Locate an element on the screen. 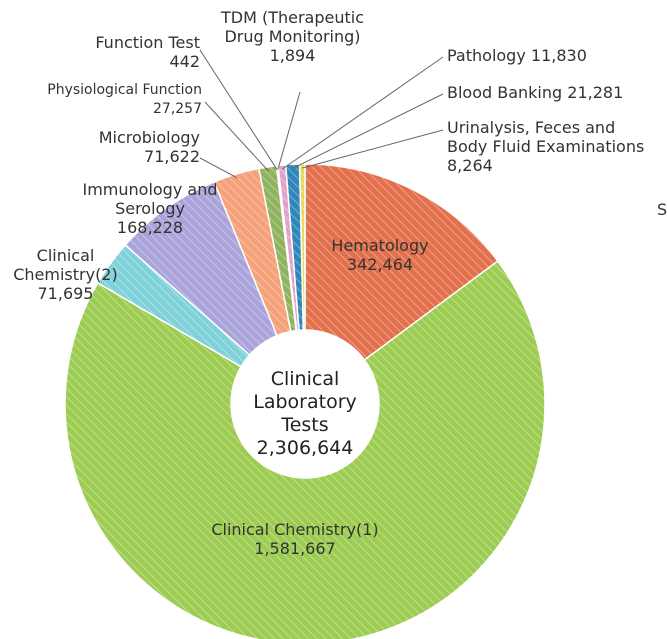 This screenshot has width=667, height=639. value-label: 1,581,667 is located at coordinates (295, 548).